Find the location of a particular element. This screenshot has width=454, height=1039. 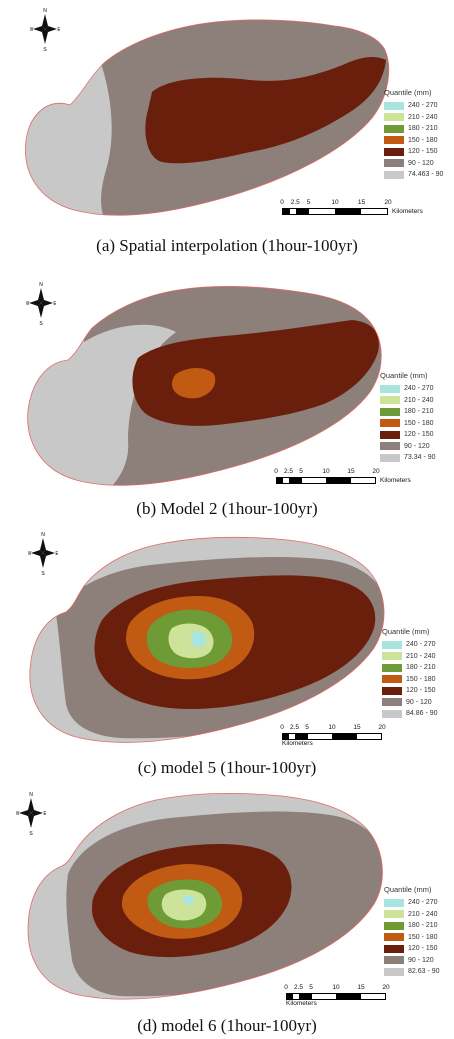

legend-item: 84.86 - 90 is located at coordinates (410, 714).